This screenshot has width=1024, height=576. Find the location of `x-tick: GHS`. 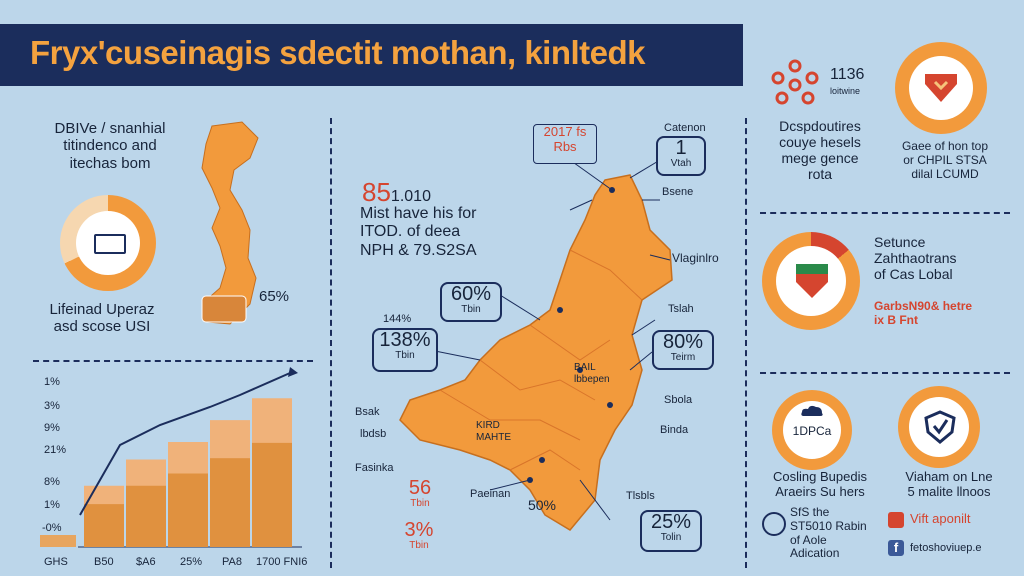

x-tick: GHS is located at coordinates (56, 562).